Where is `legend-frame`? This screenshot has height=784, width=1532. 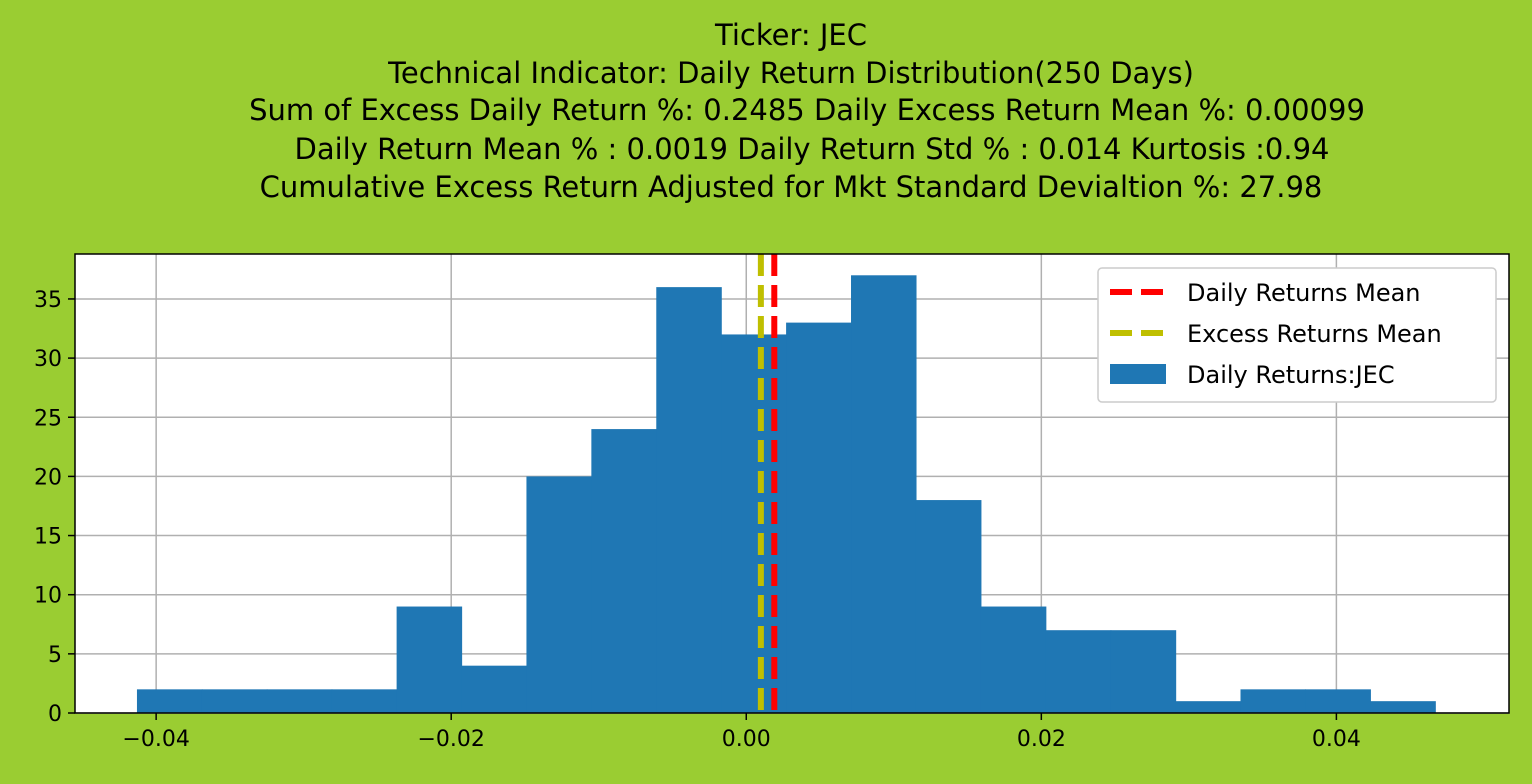
legend-frame is located at coordinates (1297, 335).